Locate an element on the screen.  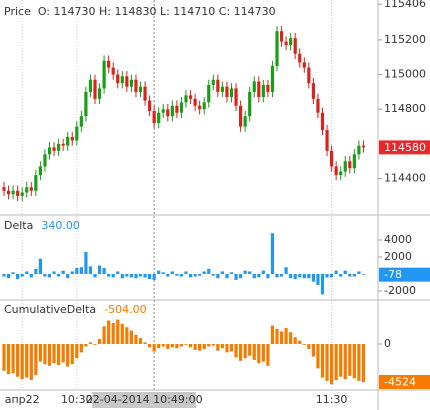
y-tick-label: 115200 is located at coordinates (405, 39).